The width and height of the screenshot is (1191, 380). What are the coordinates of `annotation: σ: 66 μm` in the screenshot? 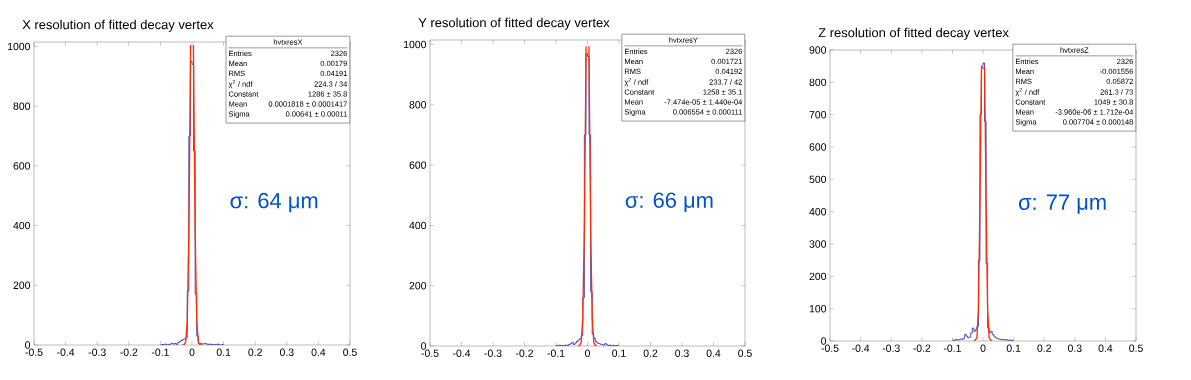 It's located at (669, 202).